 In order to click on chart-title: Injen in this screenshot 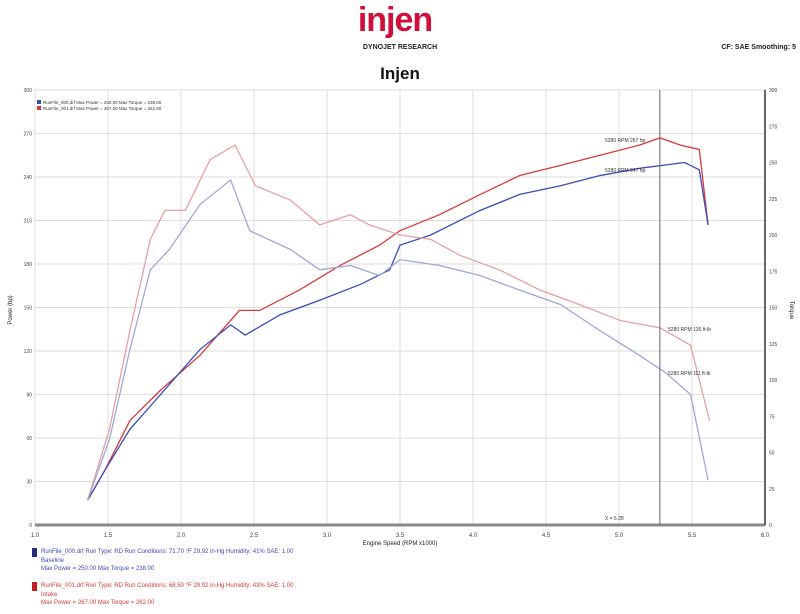, I will do `click(400, 73)`.